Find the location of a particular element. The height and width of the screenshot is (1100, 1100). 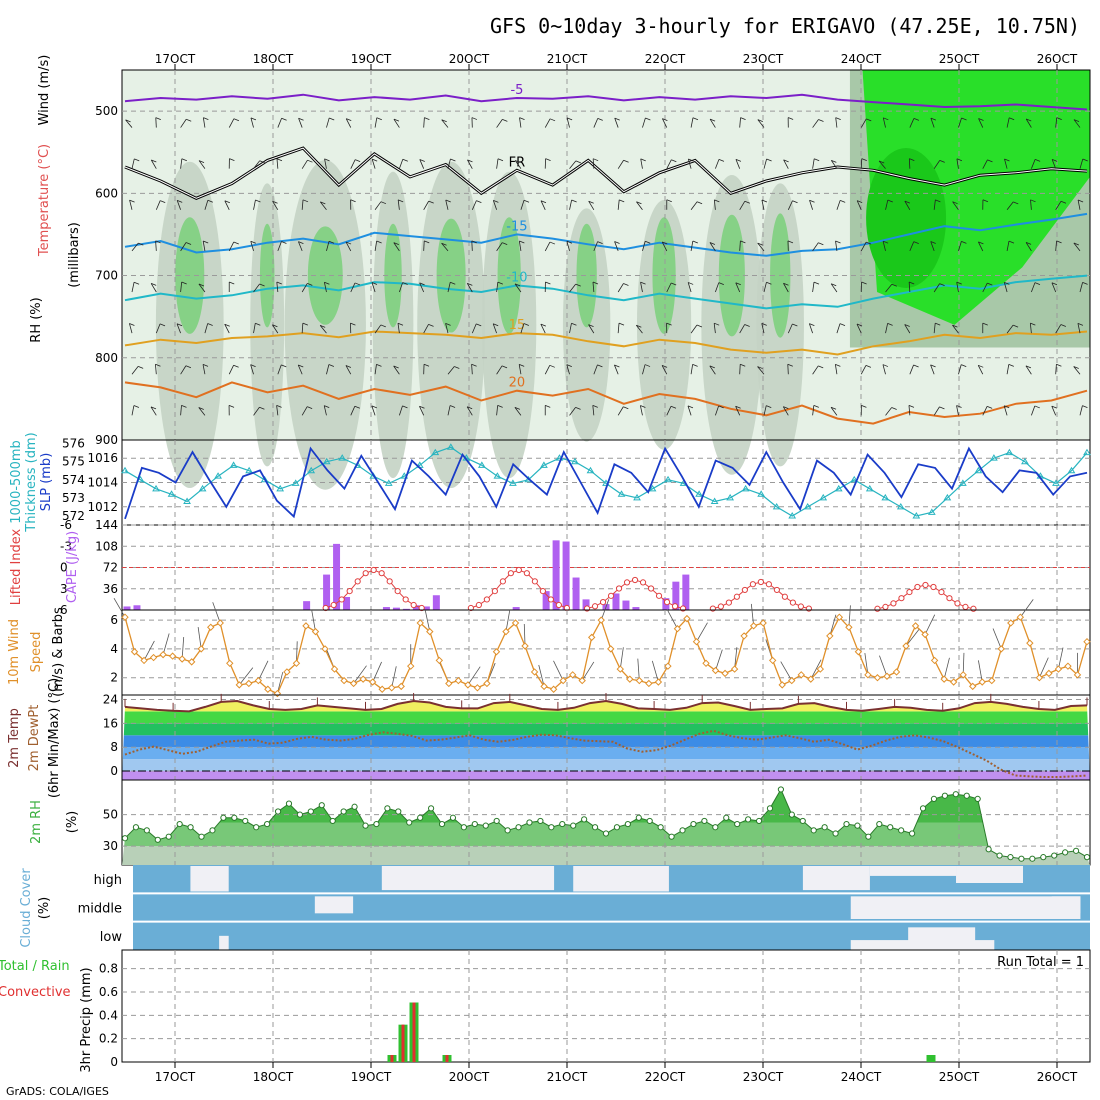

y-axis-label: (%) is located at coordinates (44, 908).